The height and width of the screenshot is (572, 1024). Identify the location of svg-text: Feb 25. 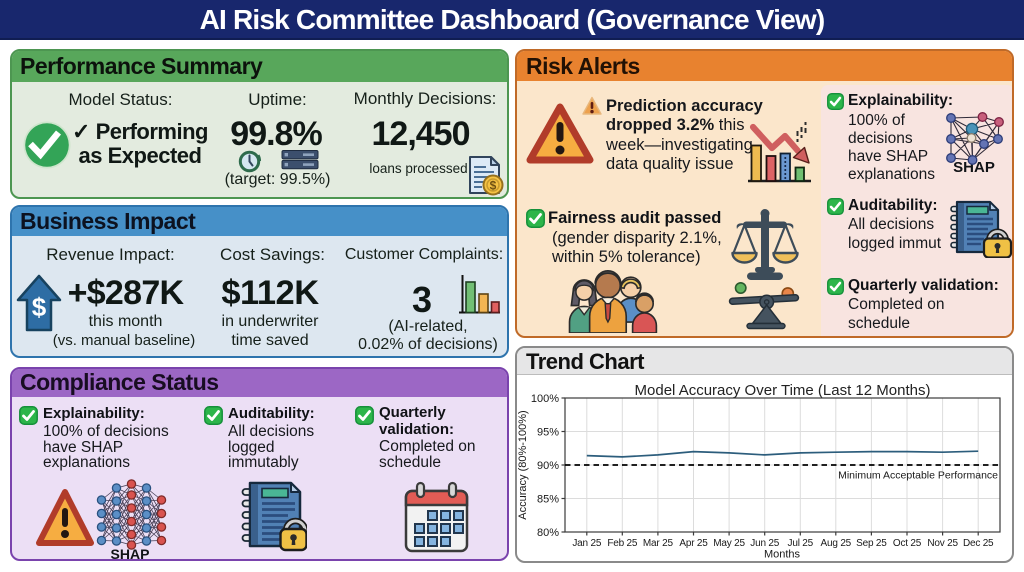
(622, 543).